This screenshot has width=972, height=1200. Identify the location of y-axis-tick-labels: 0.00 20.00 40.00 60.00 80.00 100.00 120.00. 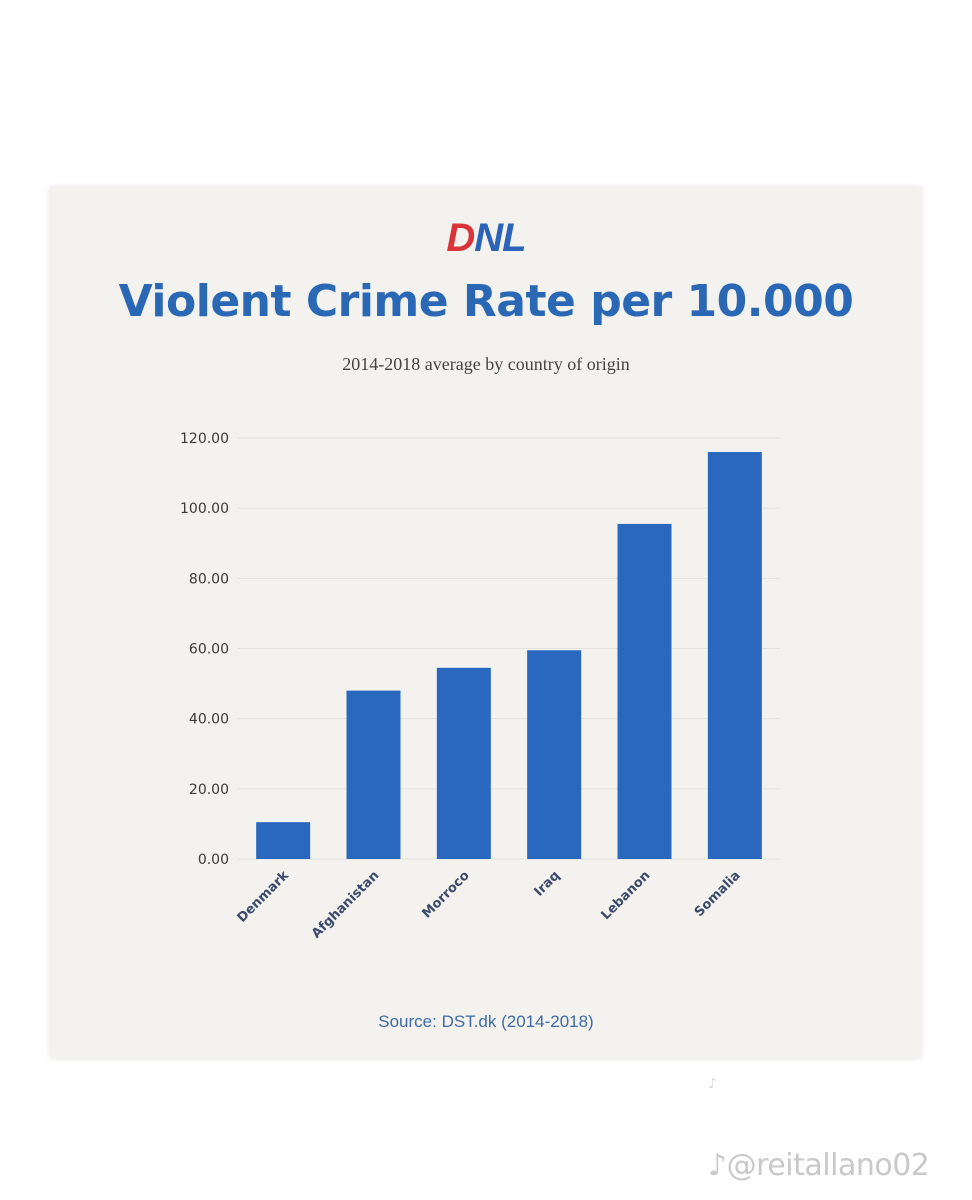
(204, 649).